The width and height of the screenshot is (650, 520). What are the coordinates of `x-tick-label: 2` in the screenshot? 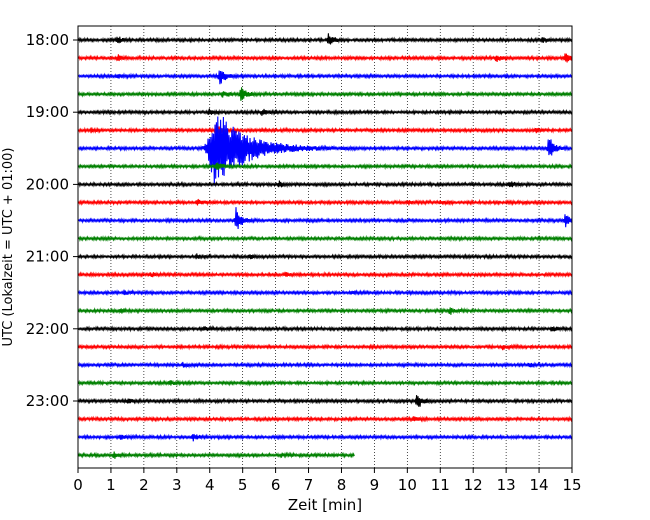 It's located at (144, 485).